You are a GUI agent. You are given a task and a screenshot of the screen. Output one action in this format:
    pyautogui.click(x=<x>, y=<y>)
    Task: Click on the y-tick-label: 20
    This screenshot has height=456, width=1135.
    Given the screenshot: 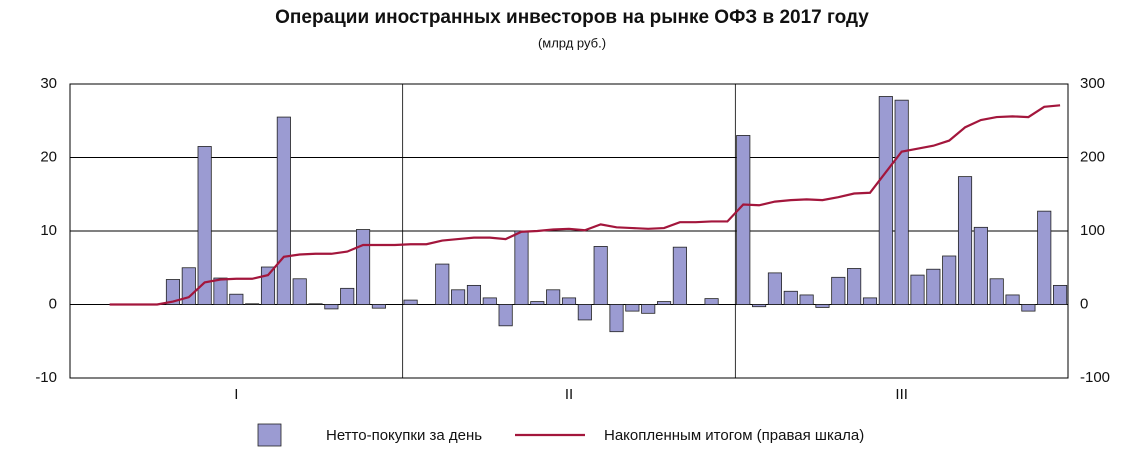 What is the action you would take?
    pyautogui.click(x=48, y=156)
    